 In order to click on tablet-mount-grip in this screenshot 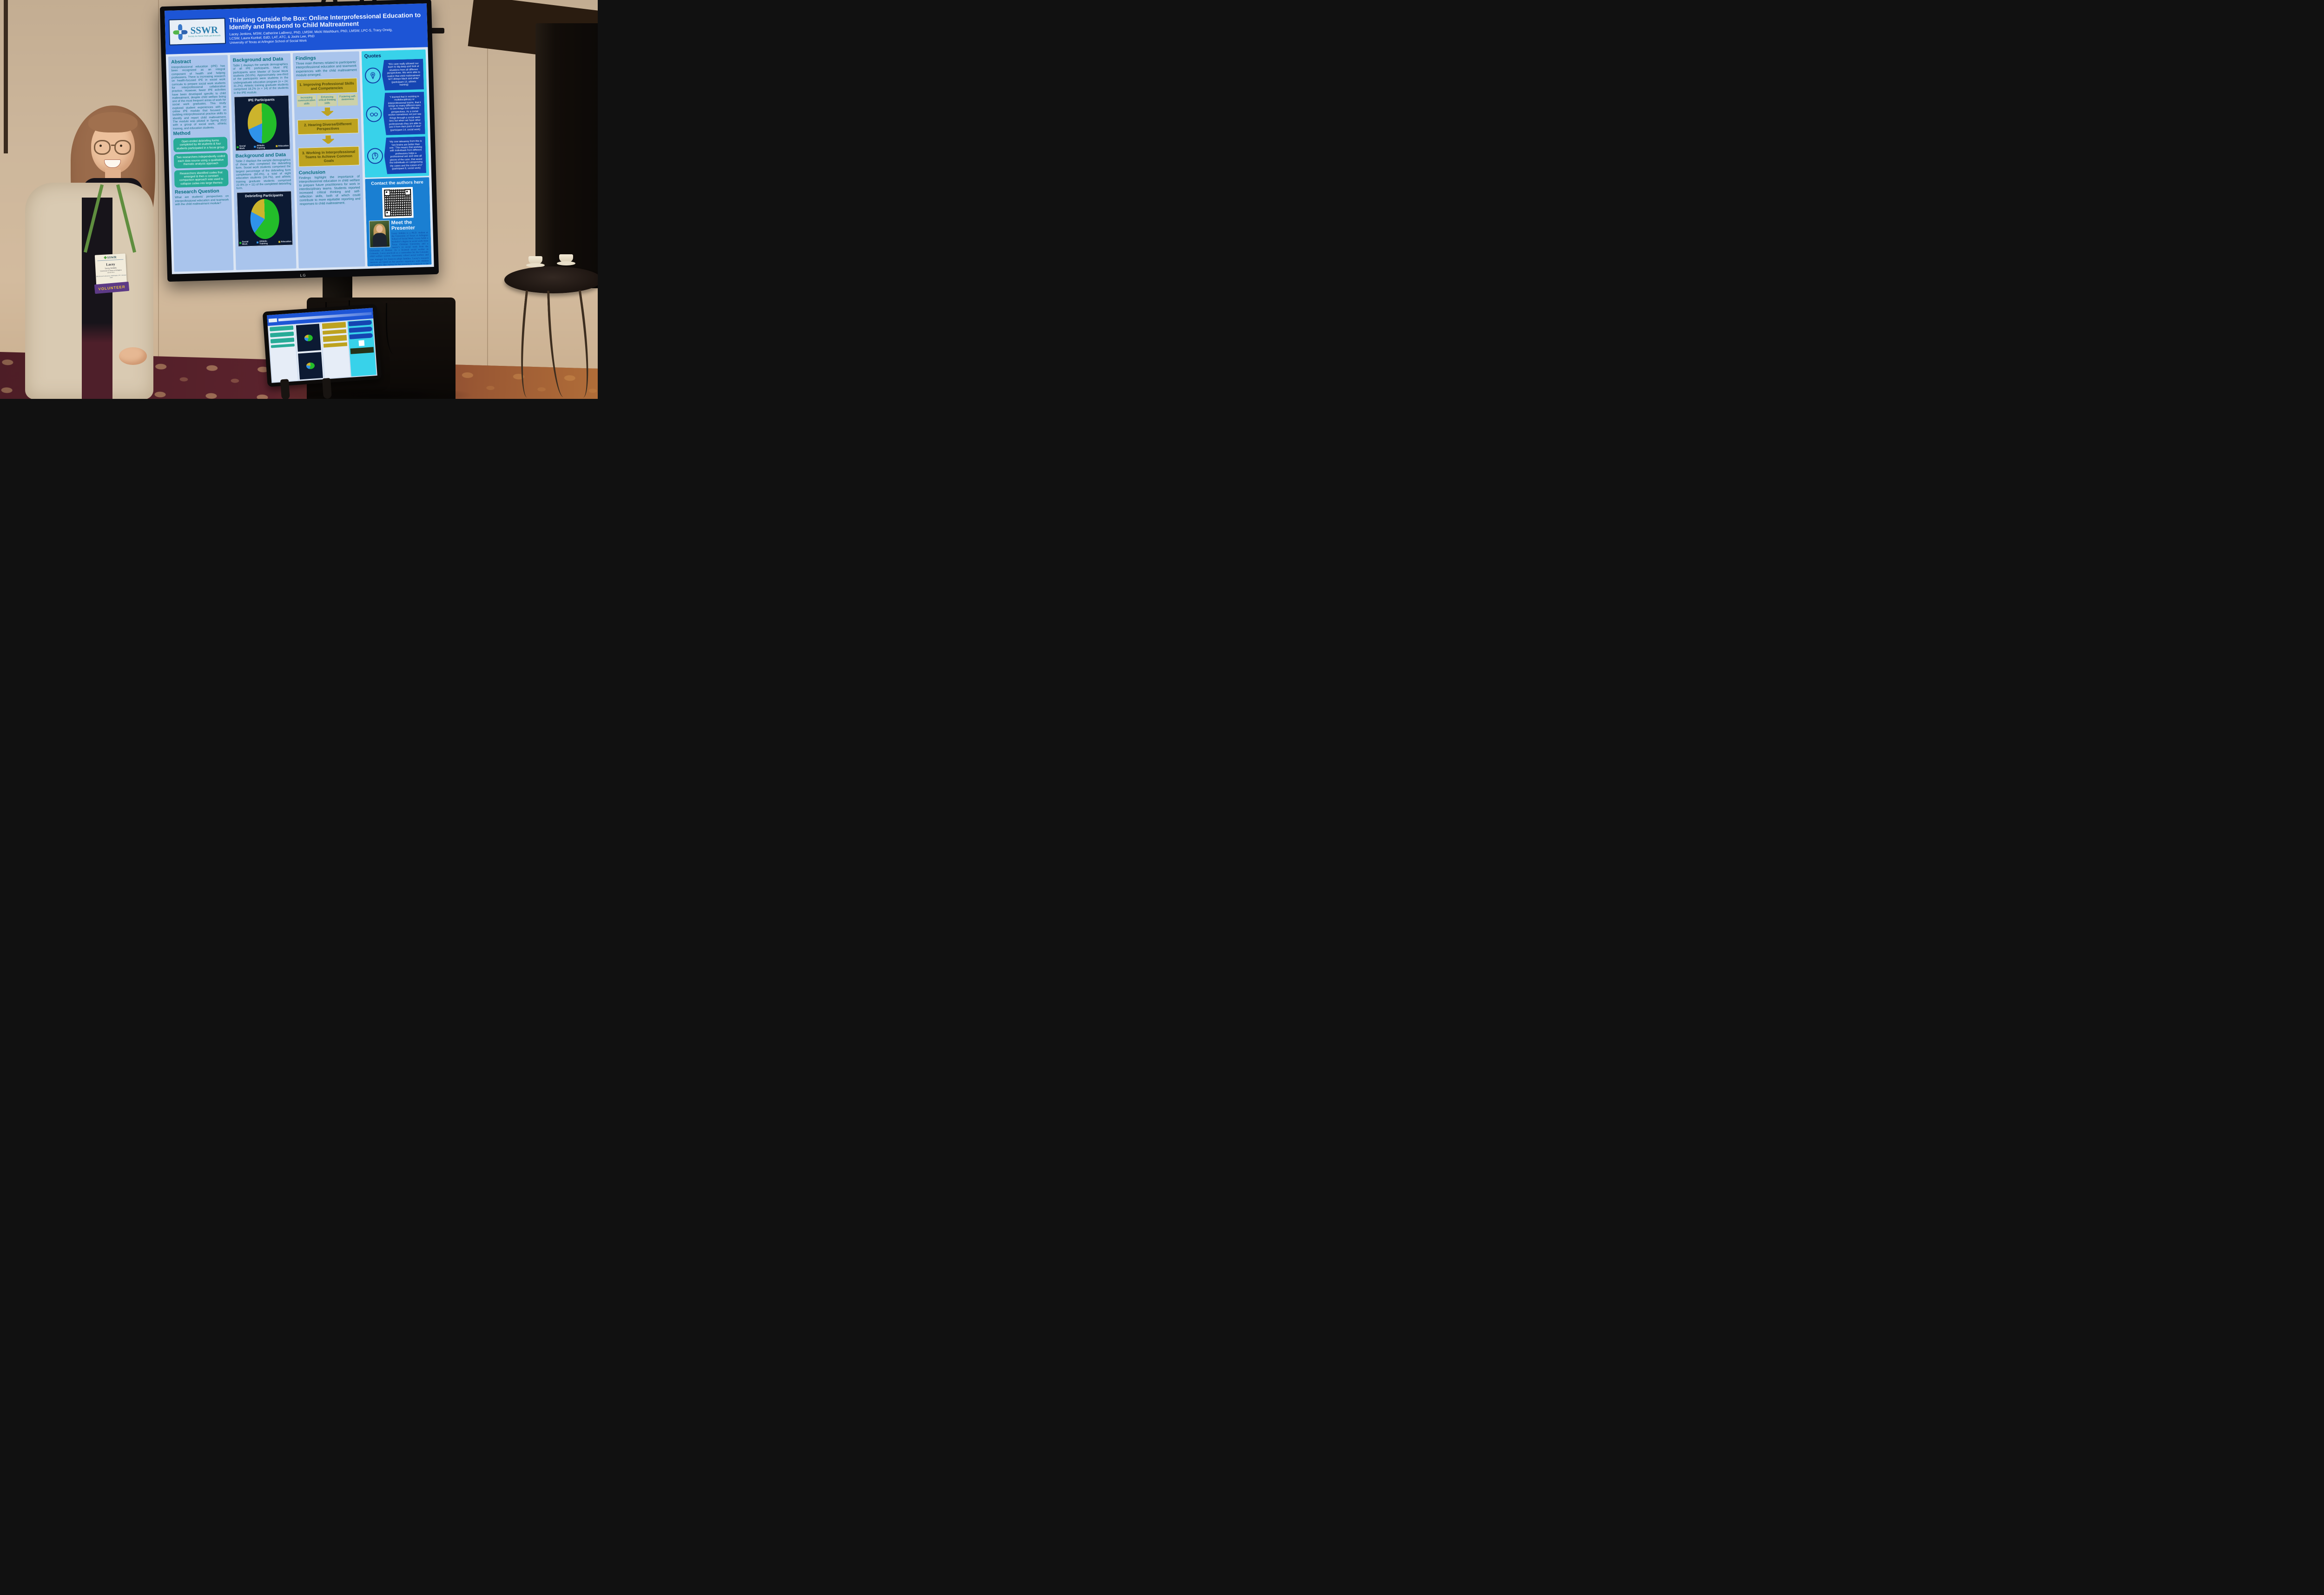, I will do `click(327, 388)`.